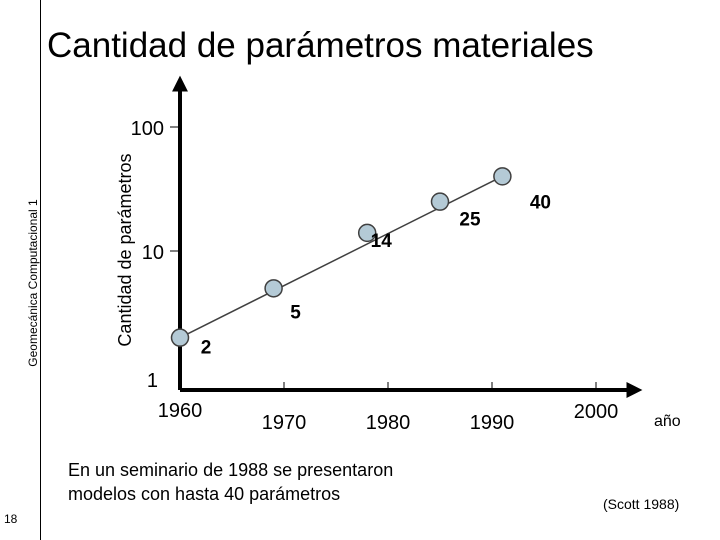 This screenshot has height=540, width=720. What do you see at coordinates (295, 312) in the screenshot?
I see `data-label: 5` at bounding box center [295, 312].